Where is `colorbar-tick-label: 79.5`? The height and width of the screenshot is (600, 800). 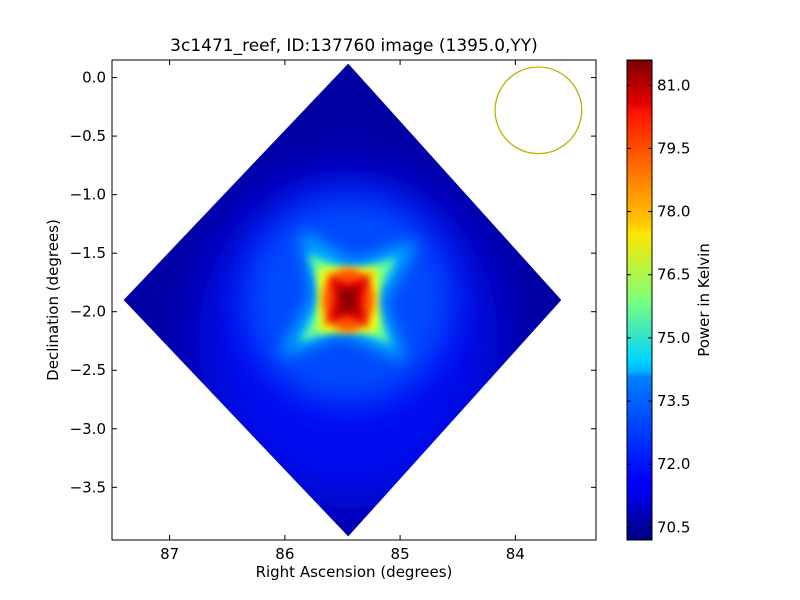
colorbar-tick-label: 79.5 is located at coordinates (673, 148).